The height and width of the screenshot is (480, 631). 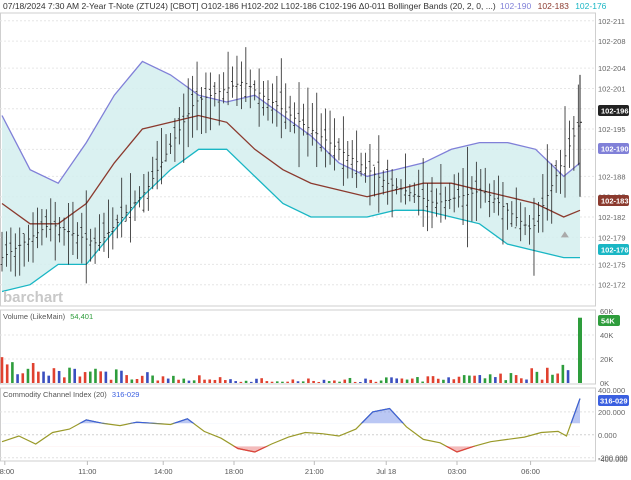 What do you see at coordinates (457, 471) in the screenshot?
I see `x-tick-label: 03:00` at bounding box center [457, 471].